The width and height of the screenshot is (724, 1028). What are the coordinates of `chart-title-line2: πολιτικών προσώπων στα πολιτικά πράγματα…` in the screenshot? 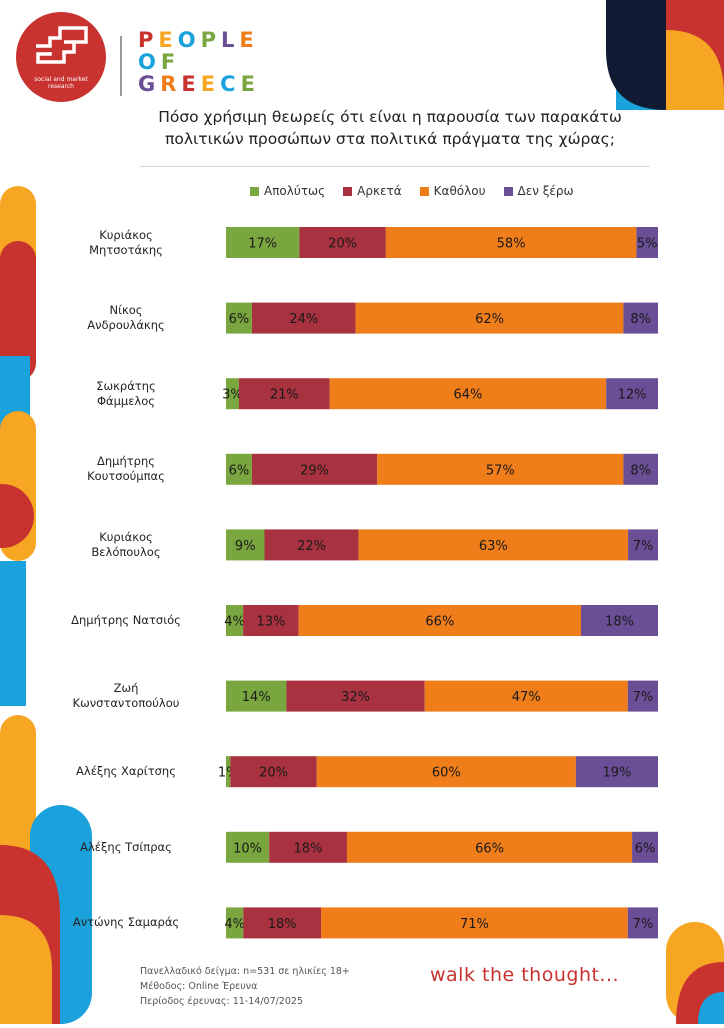 It's located at (390, 139).